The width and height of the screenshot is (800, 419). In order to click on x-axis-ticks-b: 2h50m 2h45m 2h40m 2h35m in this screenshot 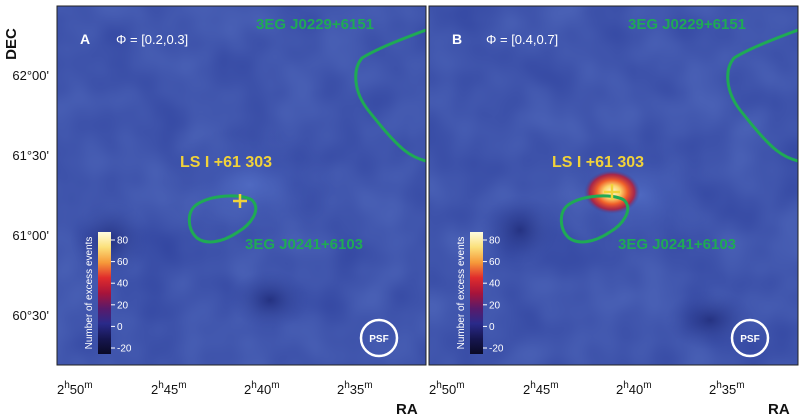, I will do `click(587, 388)`.